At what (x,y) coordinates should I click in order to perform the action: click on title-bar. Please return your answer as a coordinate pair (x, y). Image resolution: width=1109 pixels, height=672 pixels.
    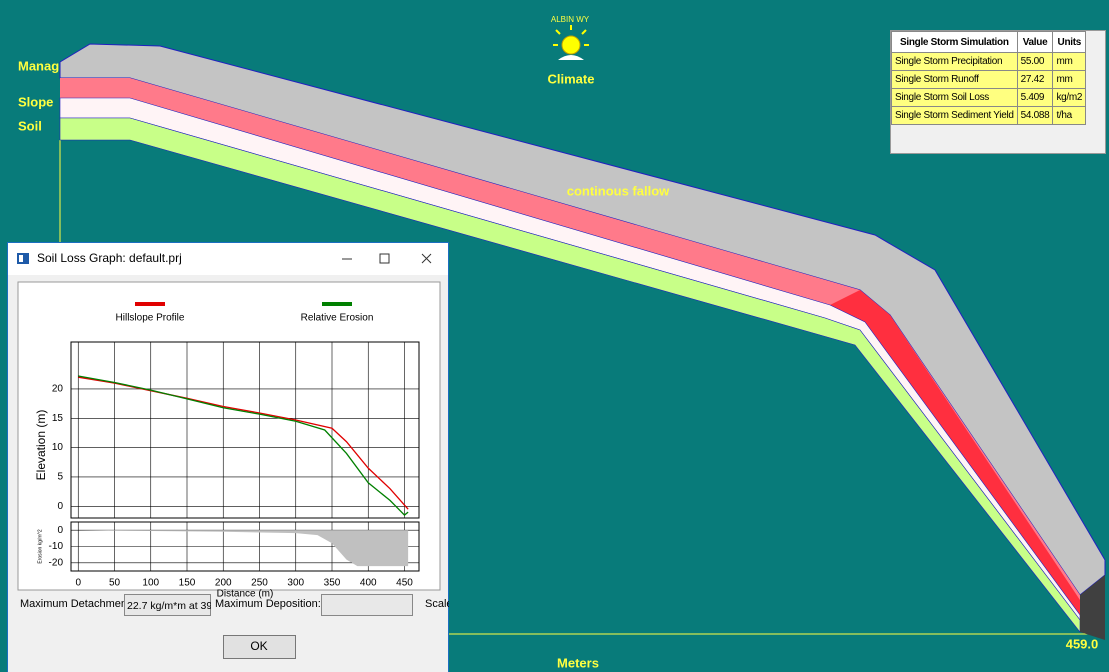
    Looking at the image, I should click on (228, 259).